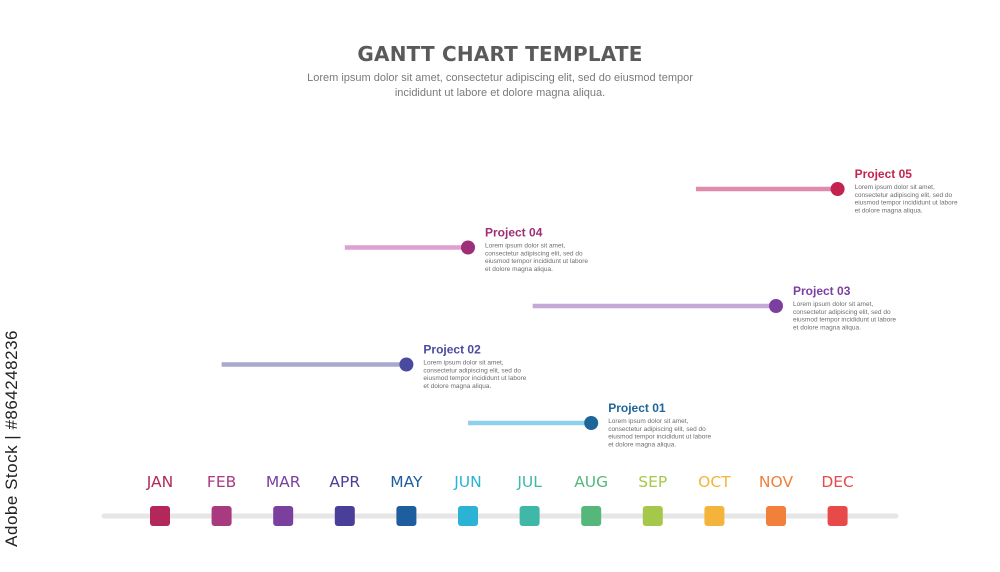  What do you see at coordinates (837, 516) in the screenshot?
I see `month-marker-dec` at bounding box center [837, 516].